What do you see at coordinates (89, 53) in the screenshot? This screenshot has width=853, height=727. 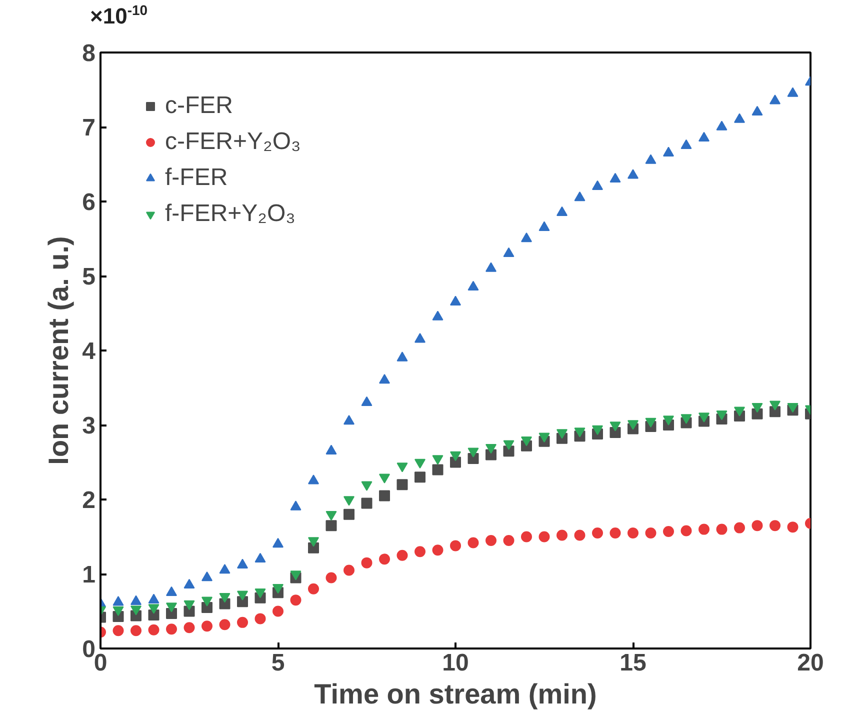 I see `y-tick-label: 8` at bounding box center [89, 53].